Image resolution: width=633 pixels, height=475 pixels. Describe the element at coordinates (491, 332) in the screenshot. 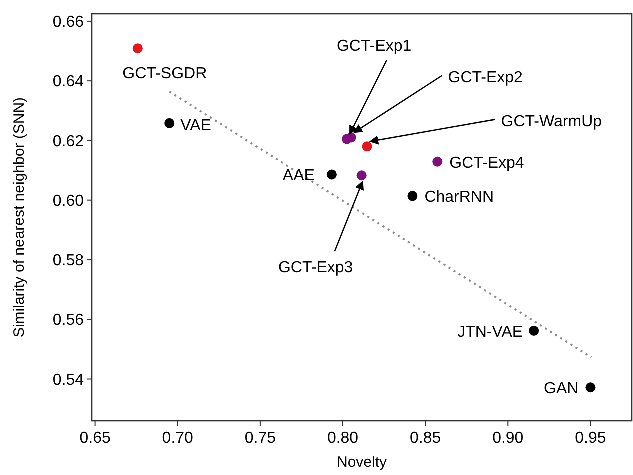

I see `annotation: JTN-VAE` at that location.